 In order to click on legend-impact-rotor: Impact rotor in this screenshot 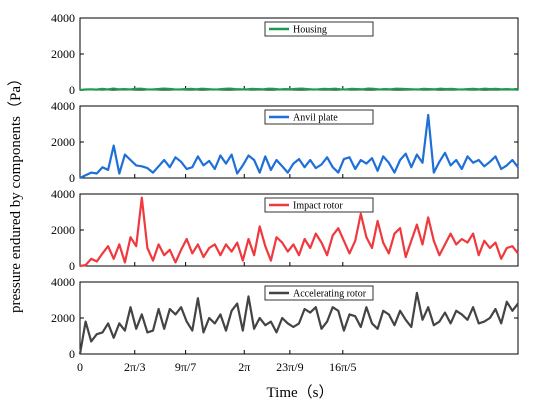, I will do `click(319, 205)`.